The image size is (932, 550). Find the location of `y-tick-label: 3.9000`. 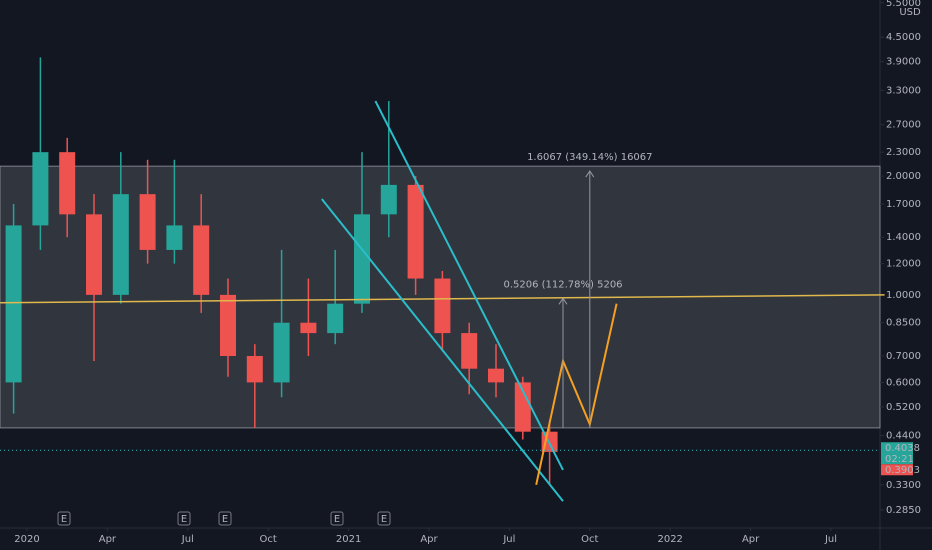

y-tick-label: 3.9000 is located at coordinates (903, 62).